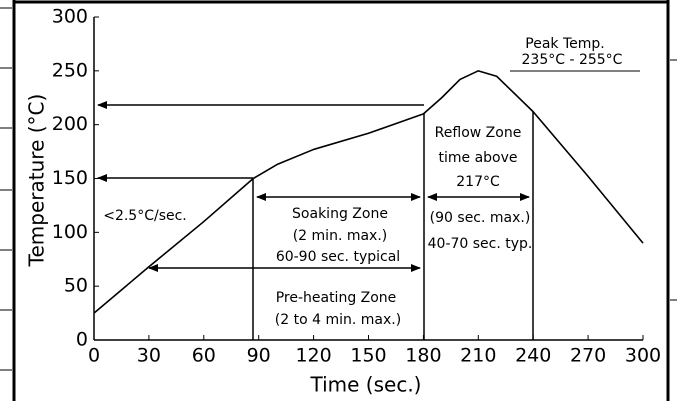 The width and height of the screenshot is (677, 401). What do you see at coordinates (94, 356) in the screenshot?
I see `x-tick-label: 0` at bounding box center [94, 356].